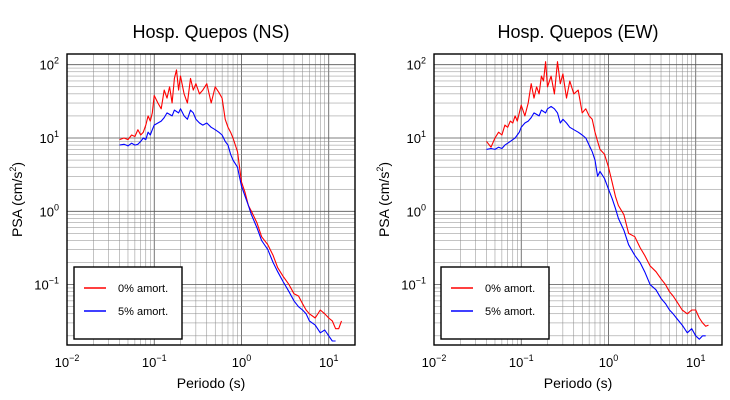  I want to click on chart0-x-tick-exp: 1, so click(335, 358).